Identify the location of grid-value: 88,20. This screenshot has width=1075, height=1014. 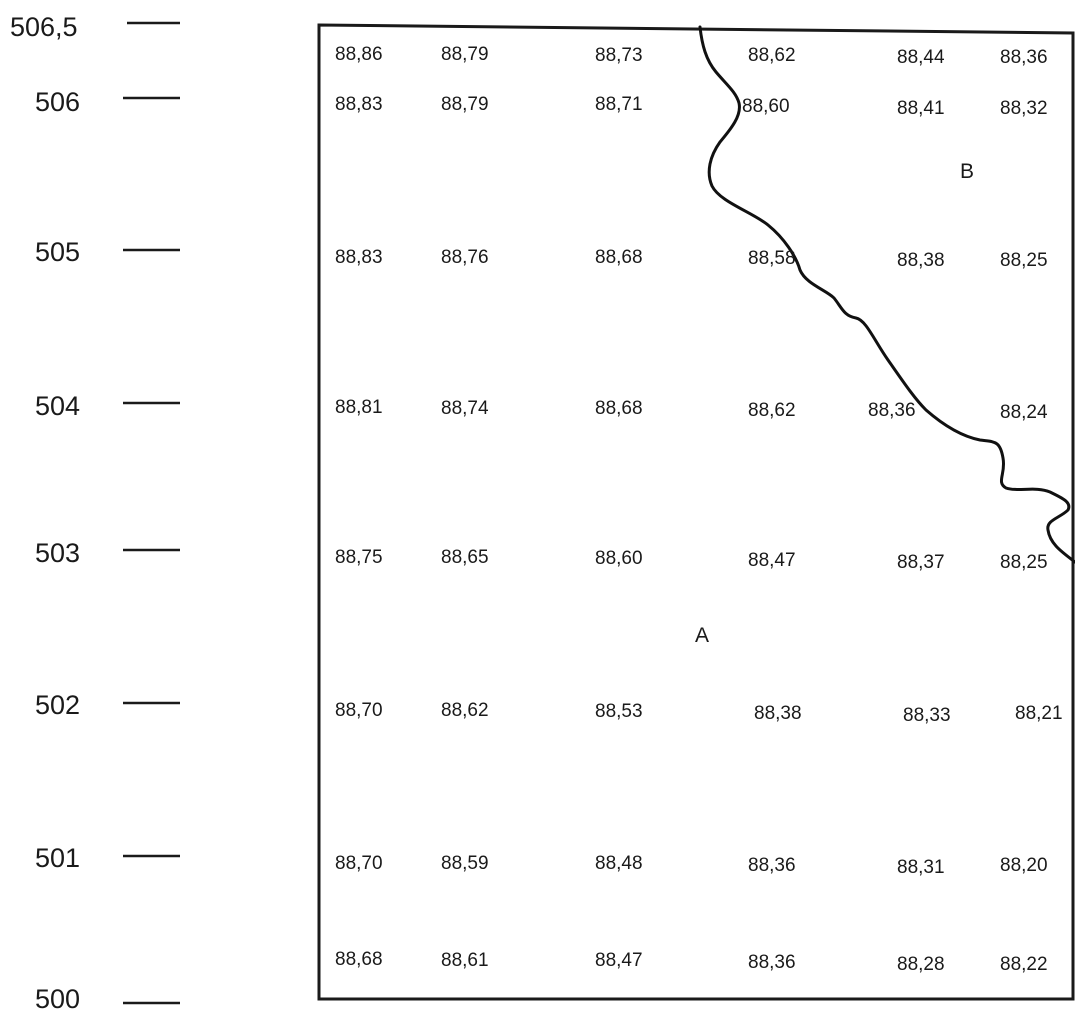
(1024, 865).